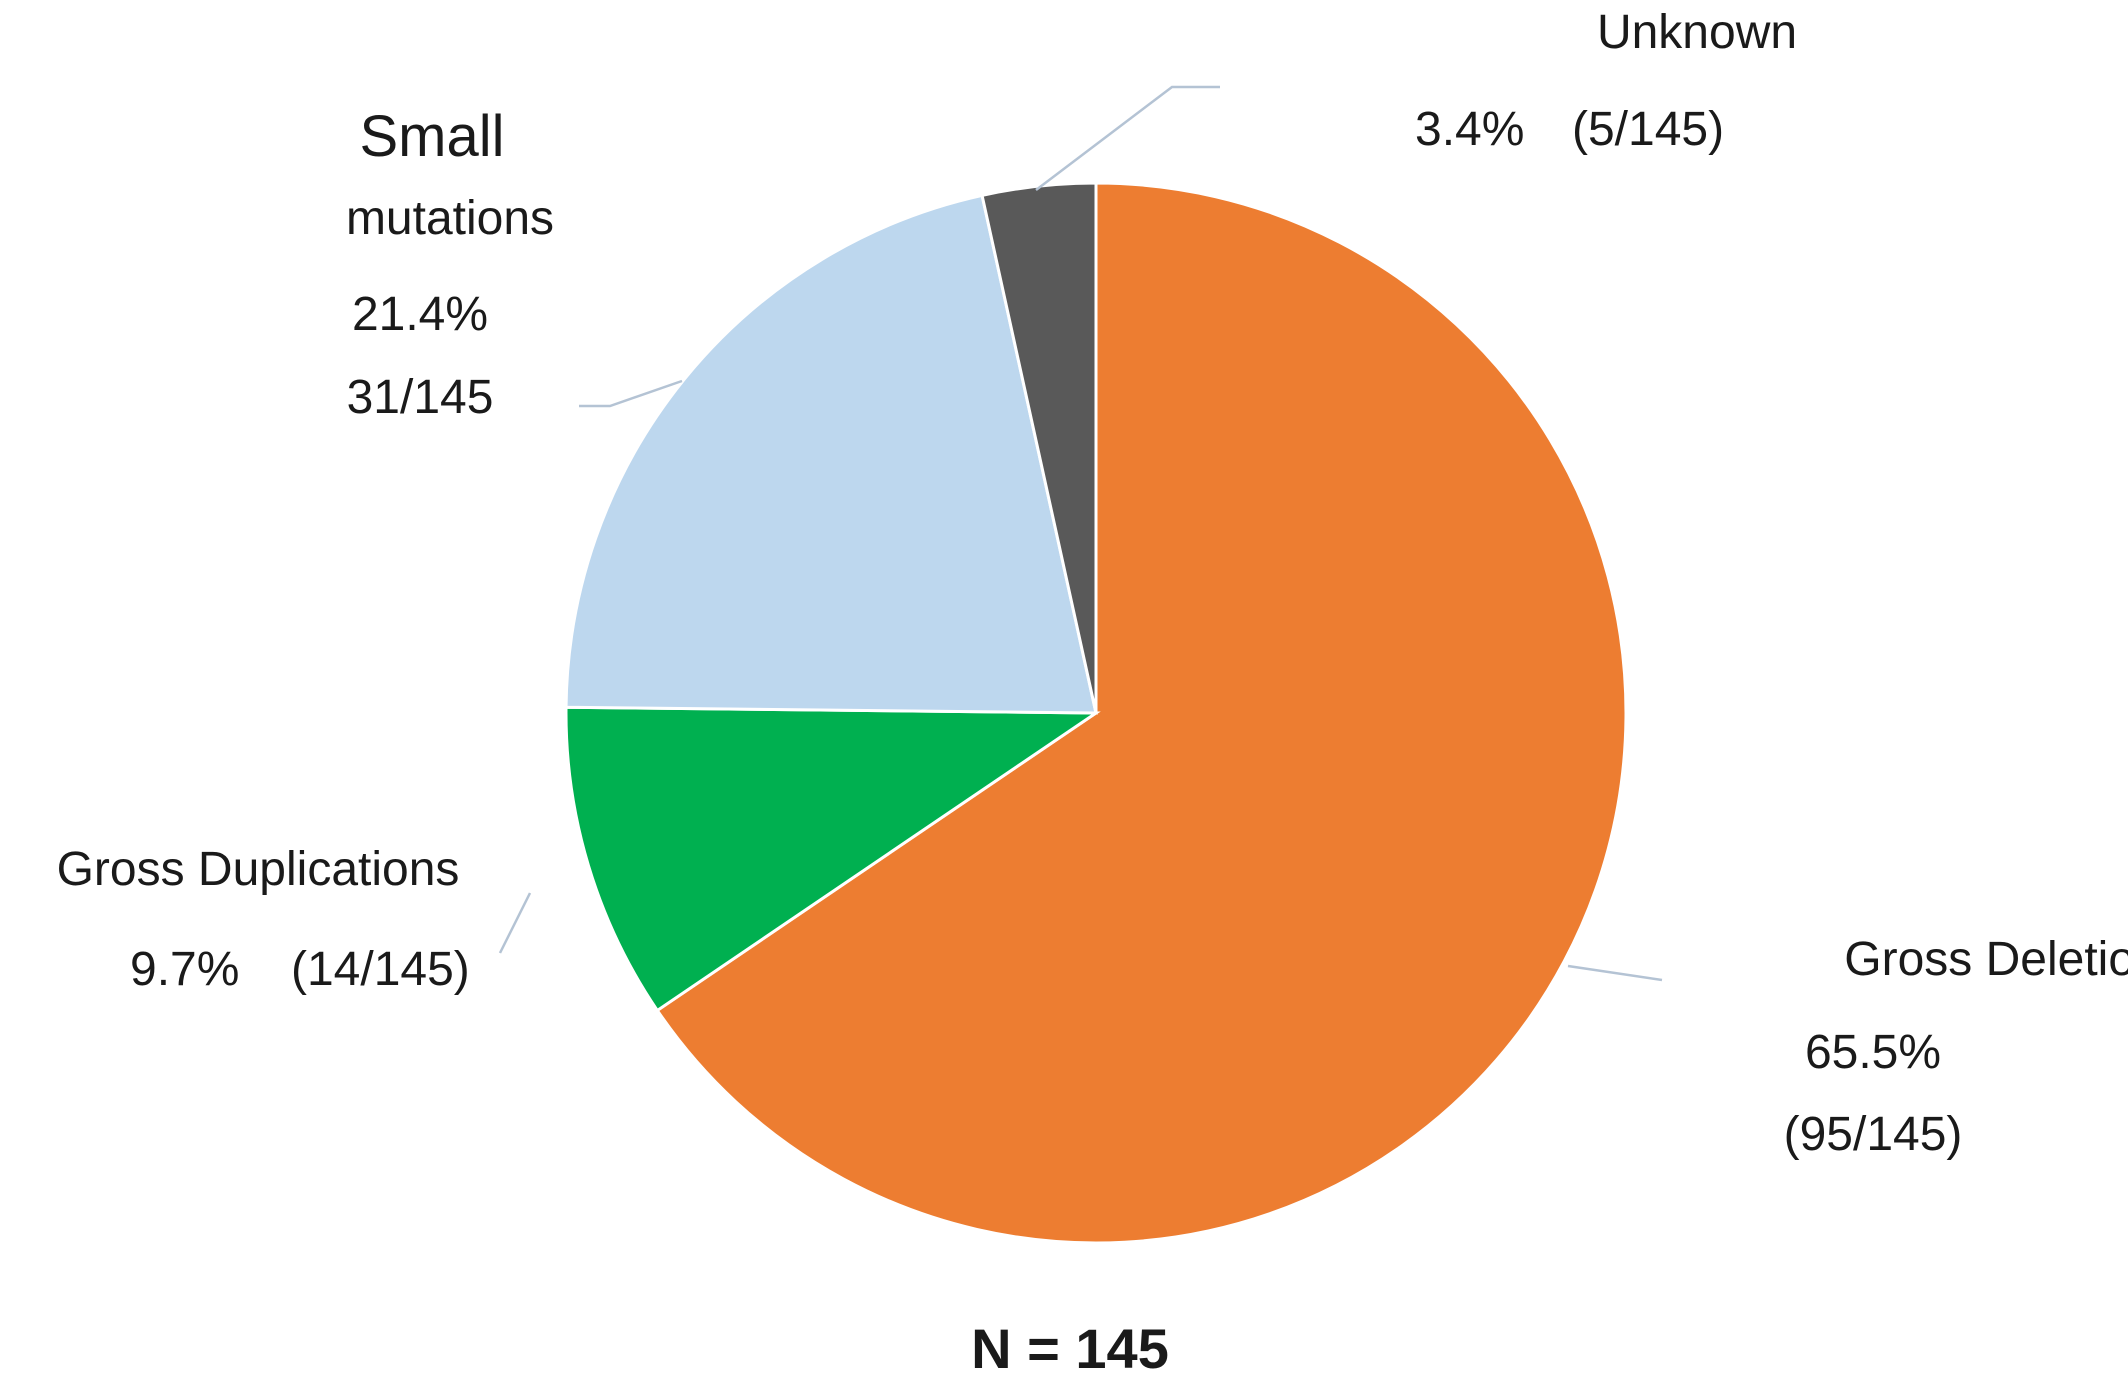 This screenshot has width=2128, height=1377. What do you see at coordinates (1127, 138) in the screenshot?
I see `leader-unknown` at bounding box center [1127, 138].